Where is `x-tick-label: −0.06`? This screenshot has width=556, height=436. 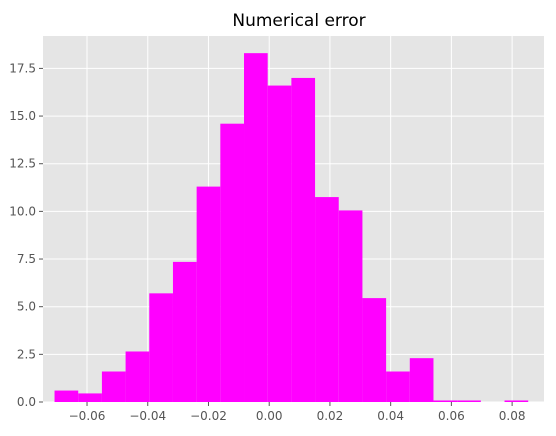
x-tick-label: −0.06 is located at coordinates (87, 416).